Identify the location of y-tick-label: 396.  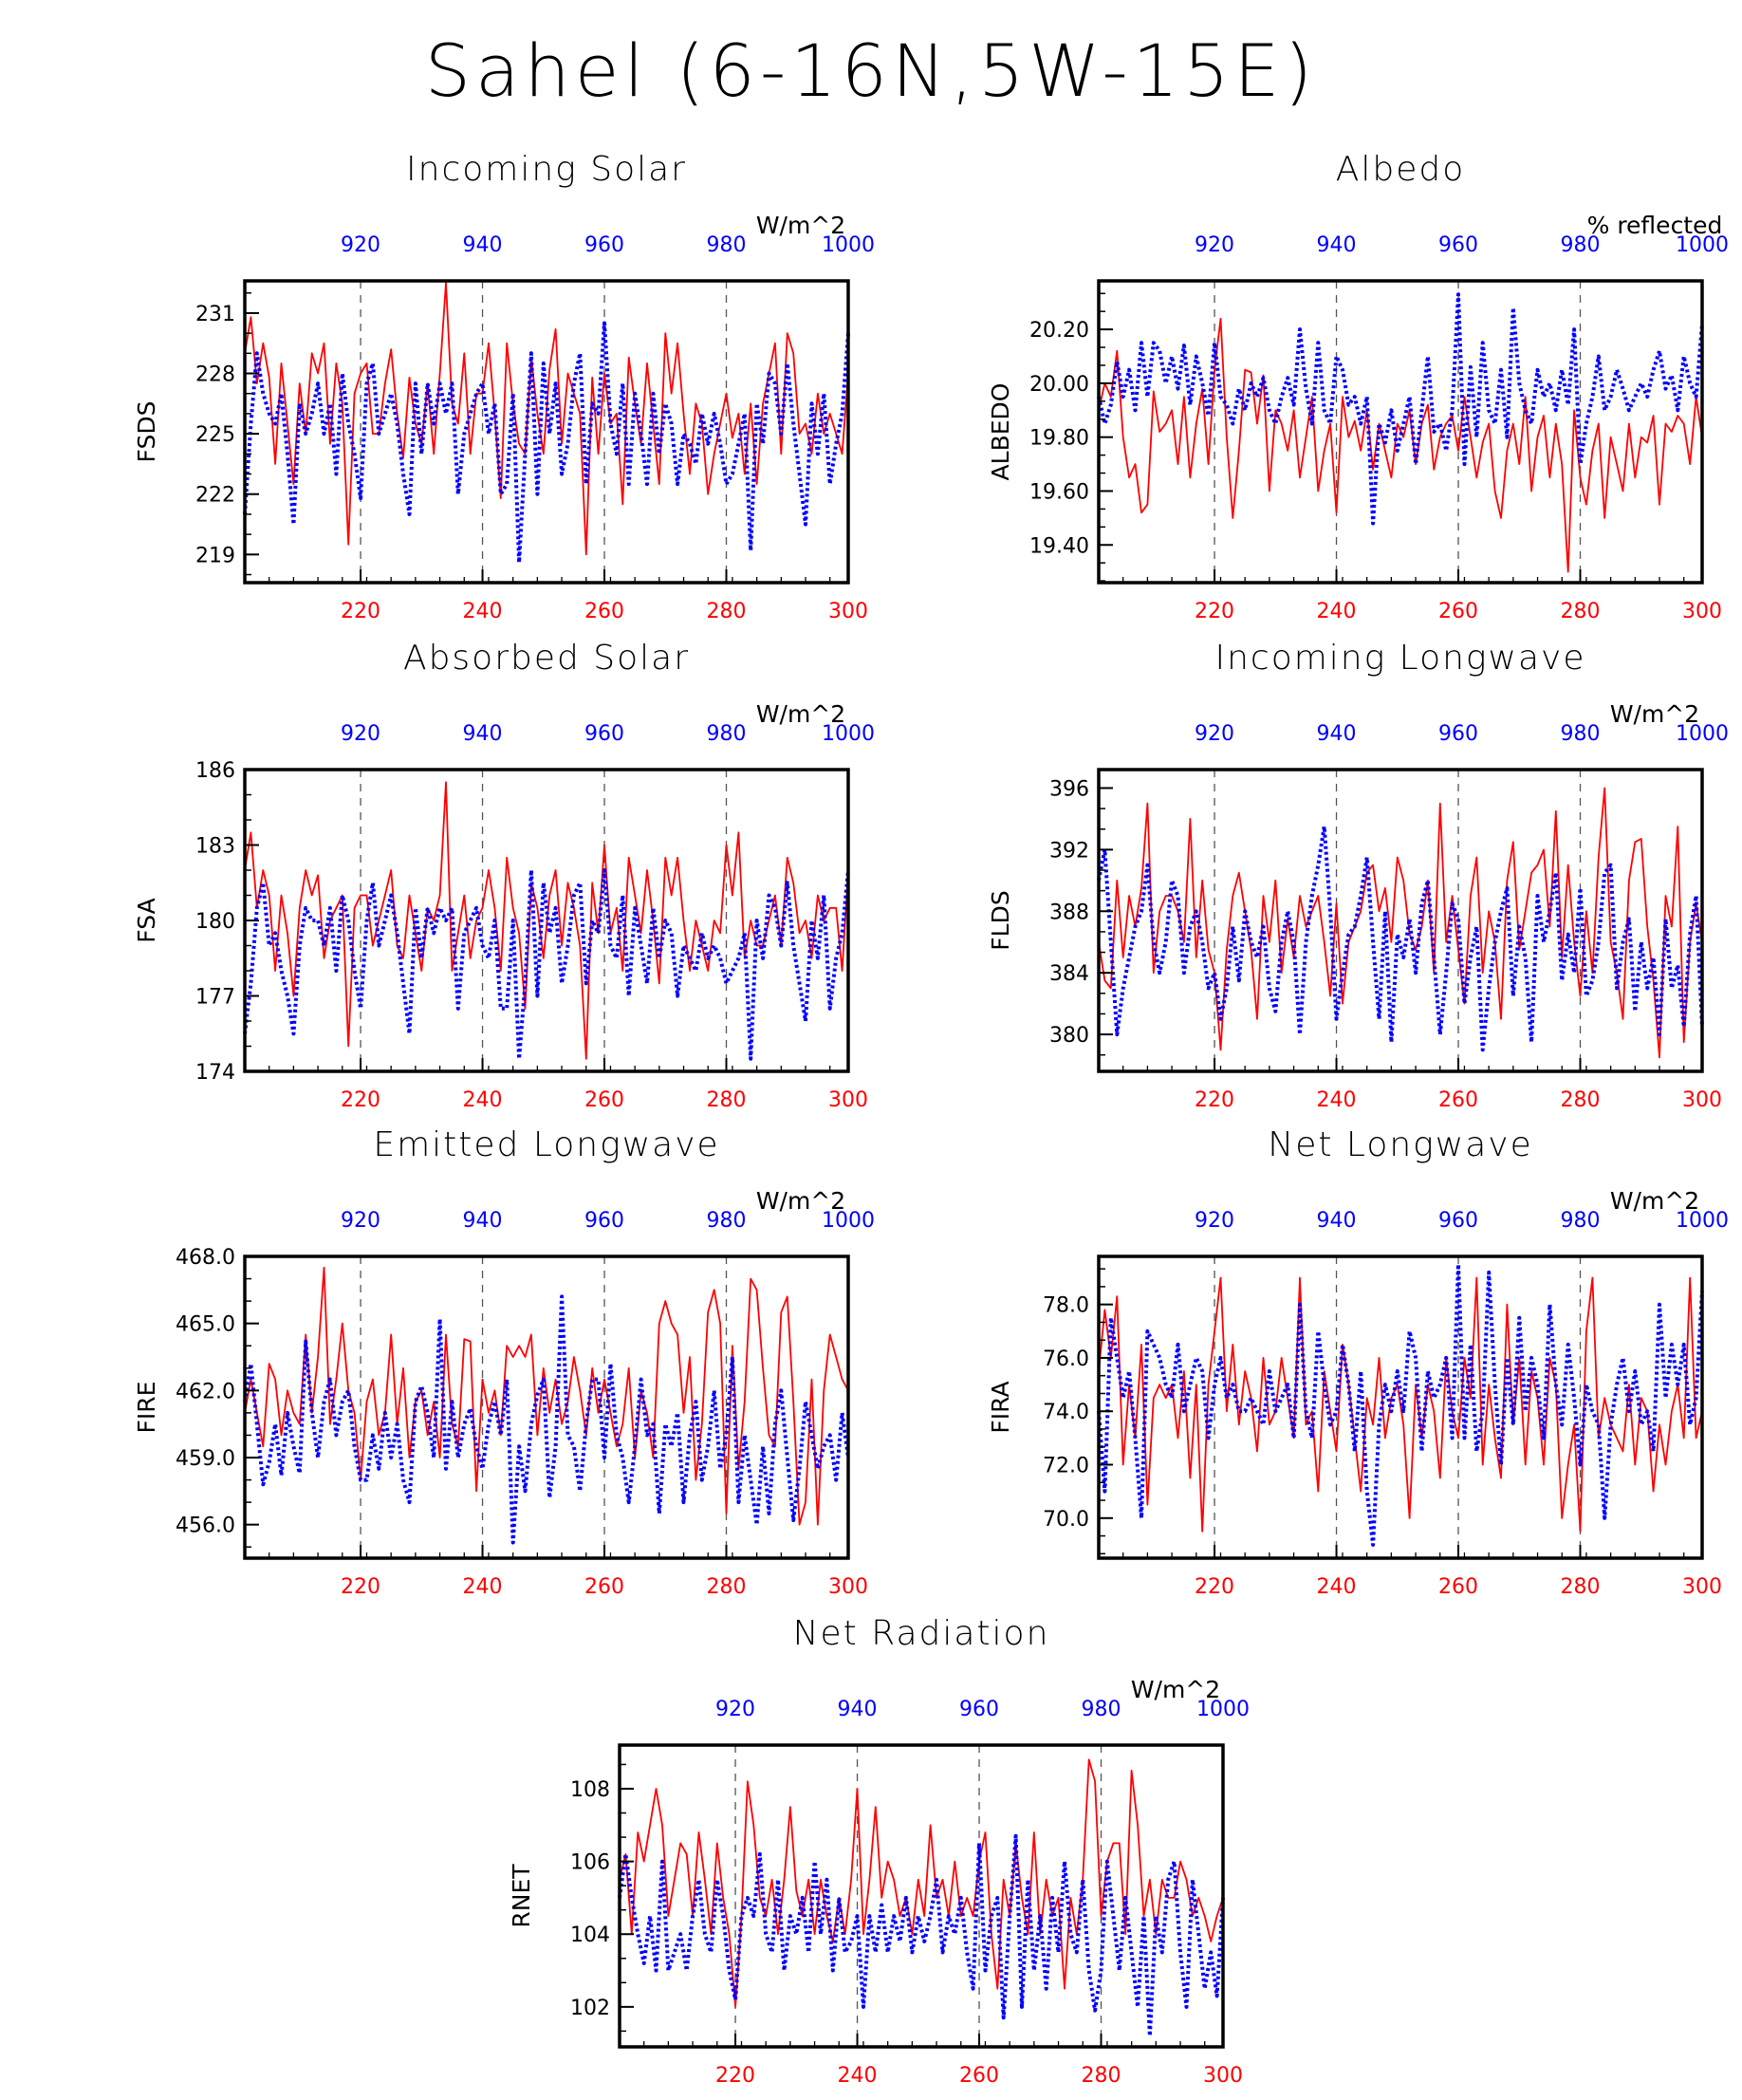
(1069, 789).